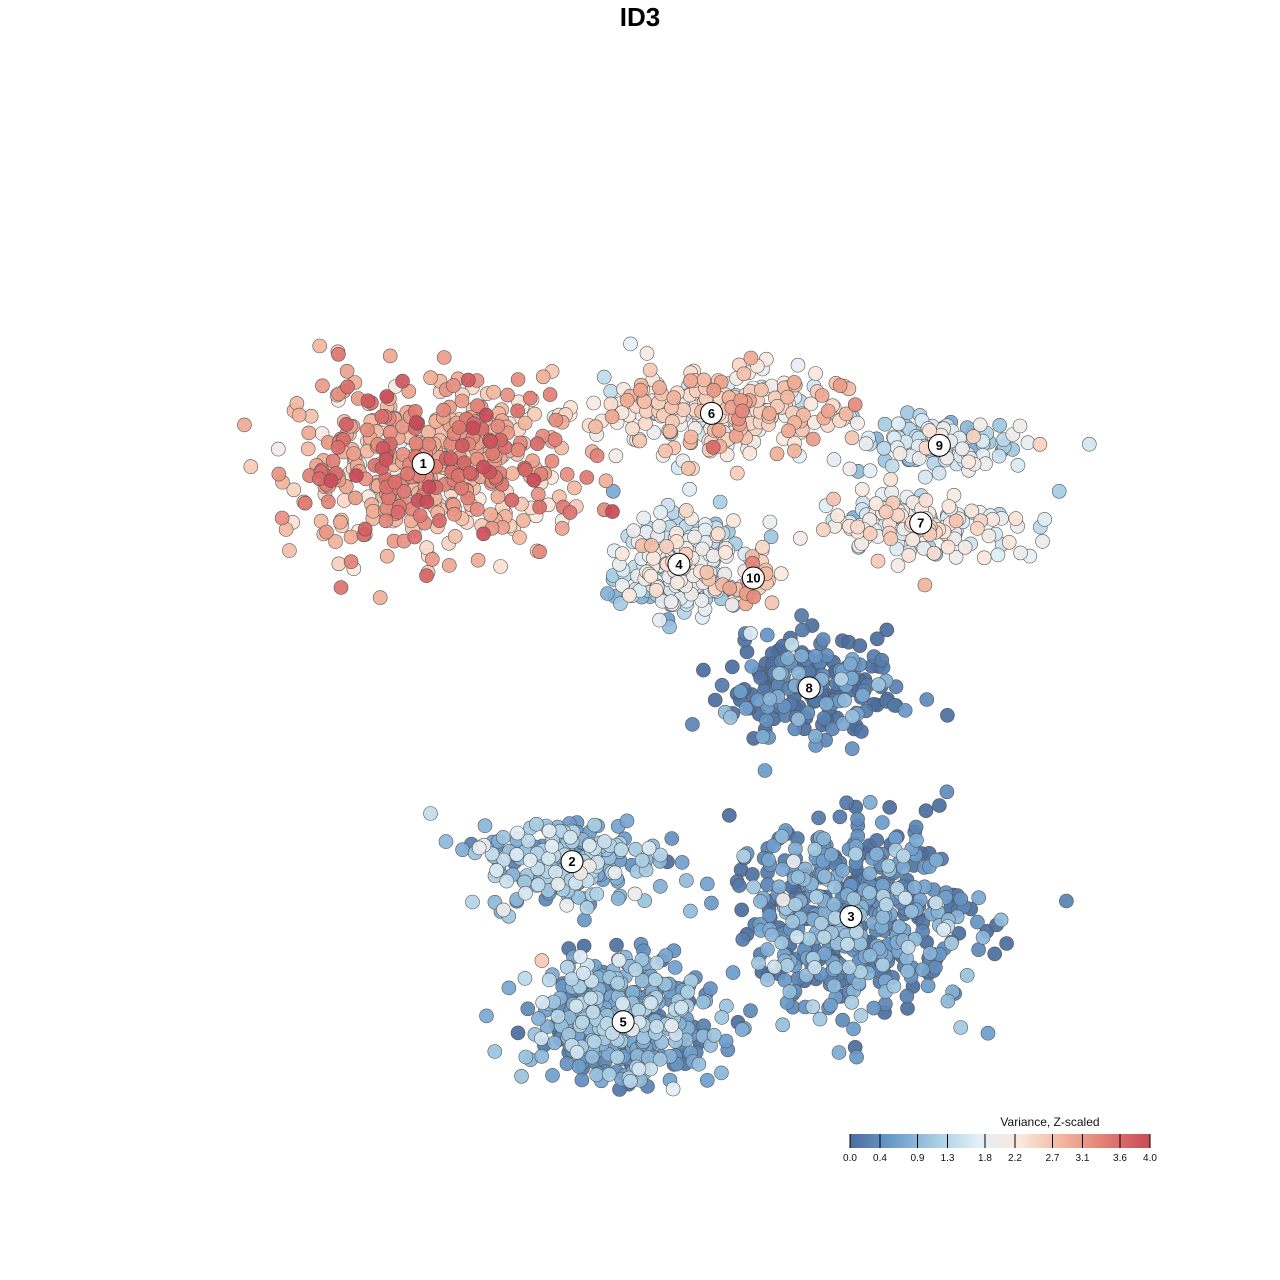 The height and width of the screenshot is (1280, 1280). I want to click on legend-tick-label: 0.4, so click(880, 1158).